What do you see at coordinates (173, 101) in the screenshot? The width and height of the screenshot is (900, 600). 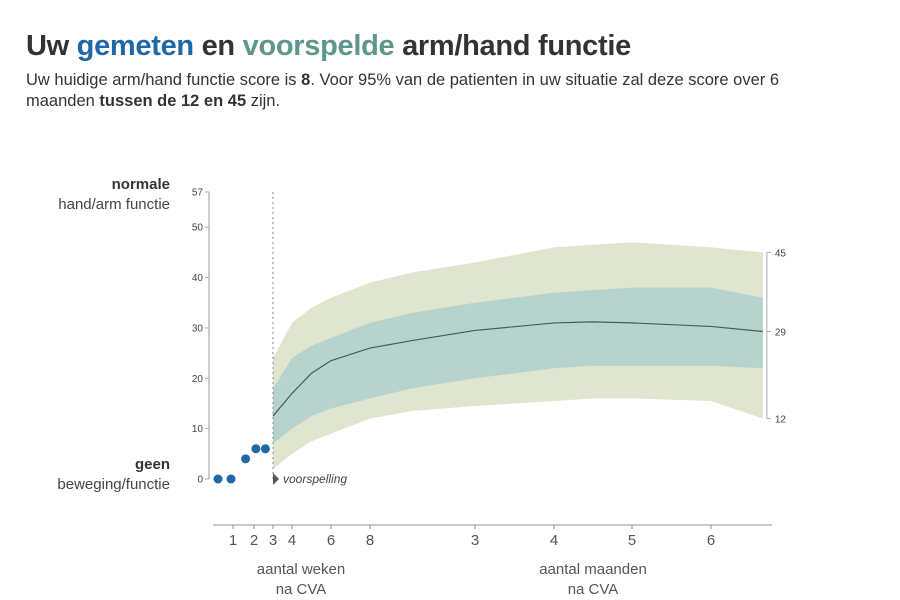 I see `predicted-range: tussen de 12 en 45` at bounding box center [173, 101].